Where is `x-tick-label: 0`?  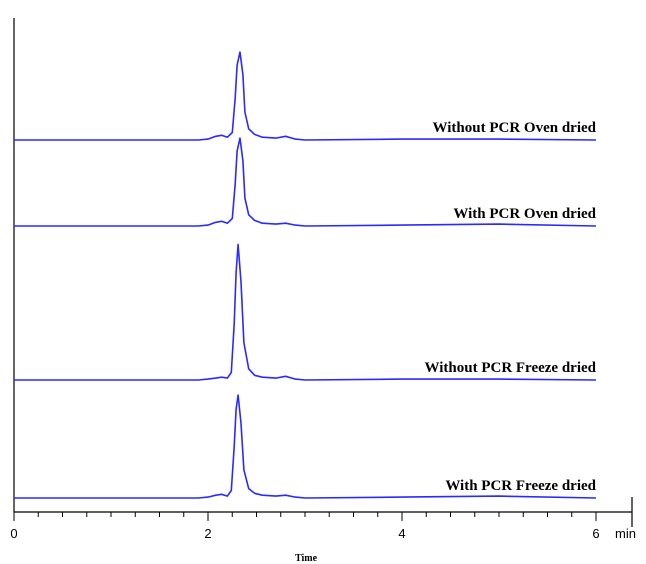 x-tick-label: 0 is located at coordinates (13, 533).